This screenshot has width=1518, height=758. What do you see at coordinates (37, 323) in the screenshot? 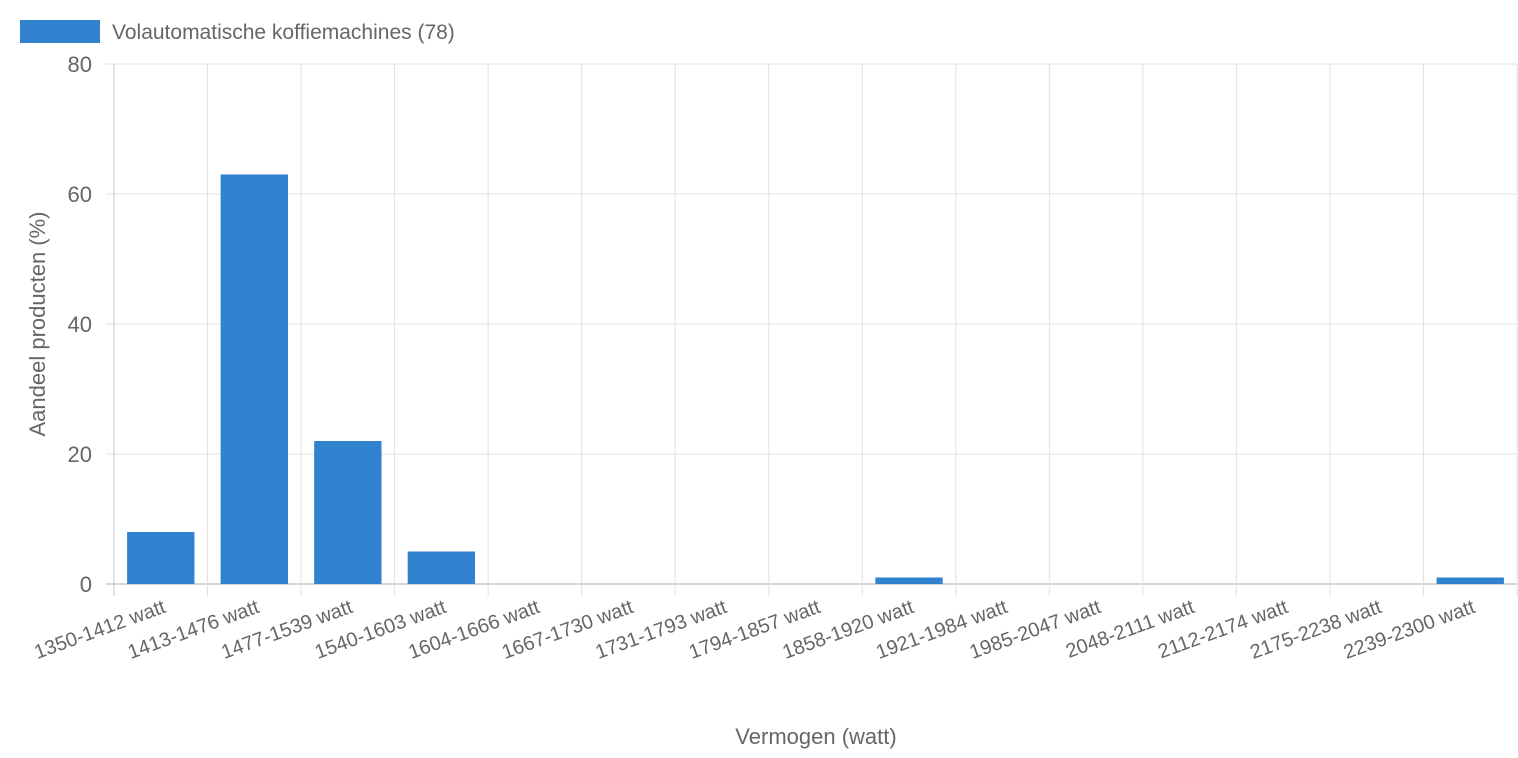
I see `y-axis-title: Aandeel producten (%)` at bounding box center [37, 323].